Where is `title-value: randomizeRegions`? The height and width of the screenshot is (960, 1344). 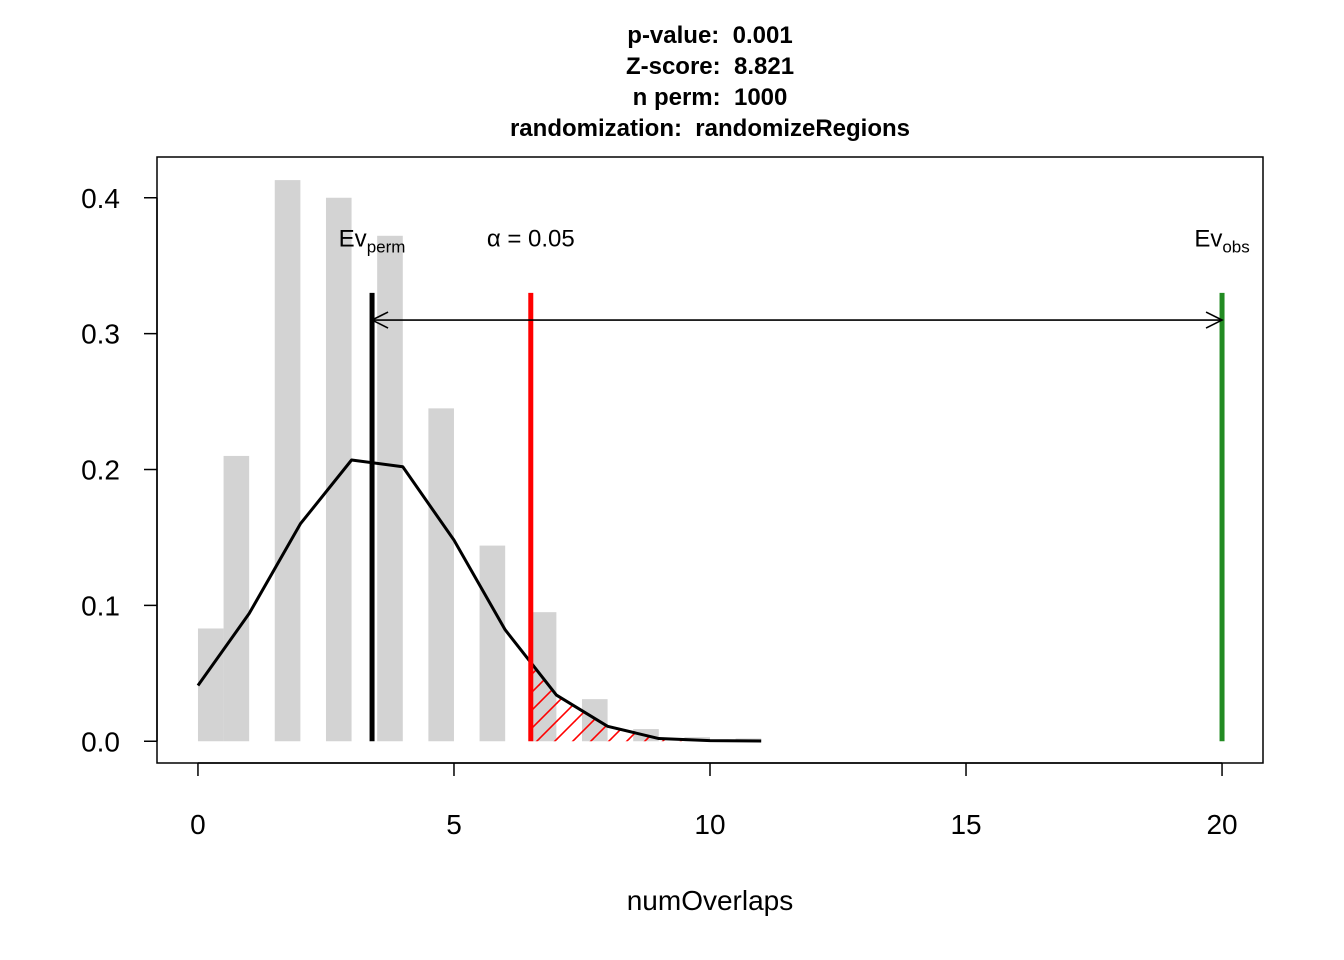 title-value: randomizeRegions is located at coordinates (796, 128).